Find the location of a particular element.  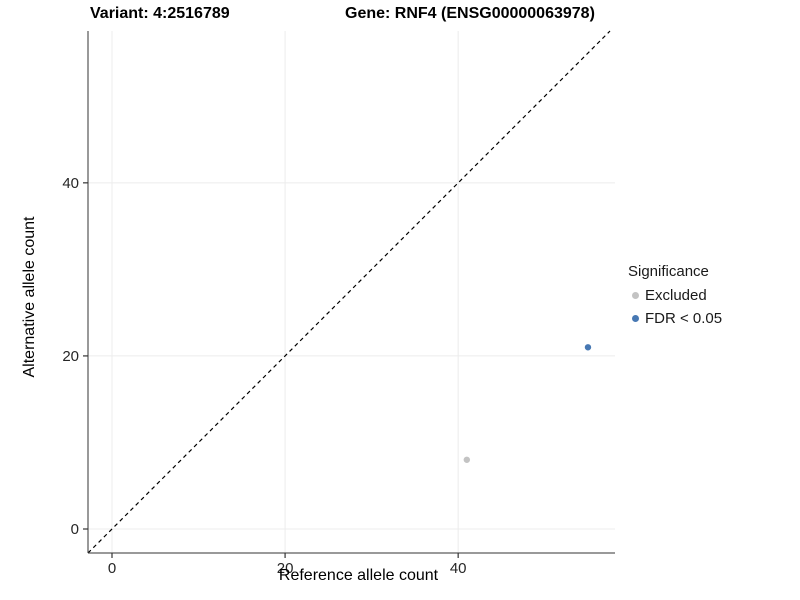

y-axis-title: Alternative allele count is located at coordinates (29, 297).